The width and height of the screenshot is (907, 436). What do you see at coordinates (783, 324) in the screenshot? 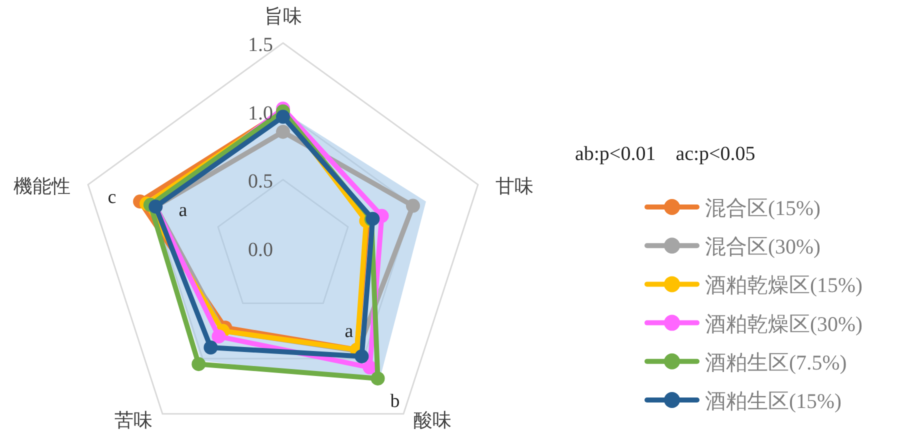
I see `legend-label: 酒粕乾燥区(30%)` at bounding box center [783, 324].